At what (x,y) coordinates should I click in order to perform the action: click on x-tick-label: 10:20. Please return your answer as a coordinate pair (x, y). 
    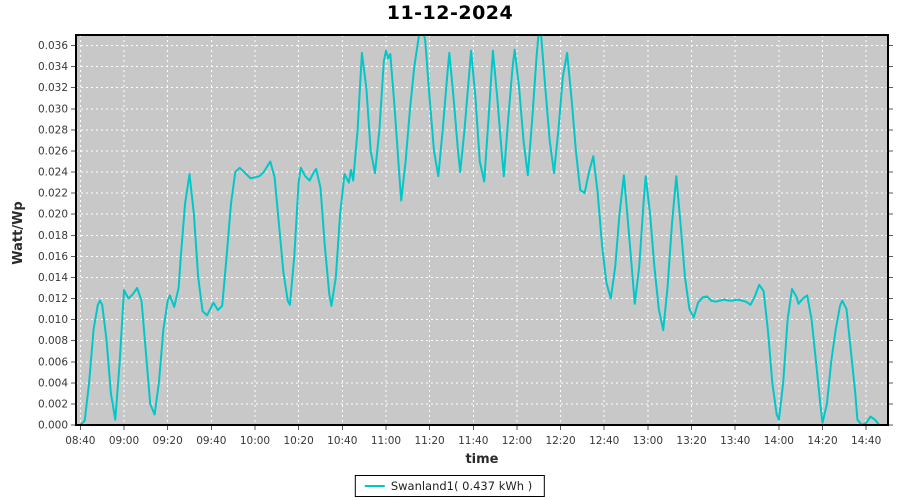
    Looking at the image, I should click on (299, 441).